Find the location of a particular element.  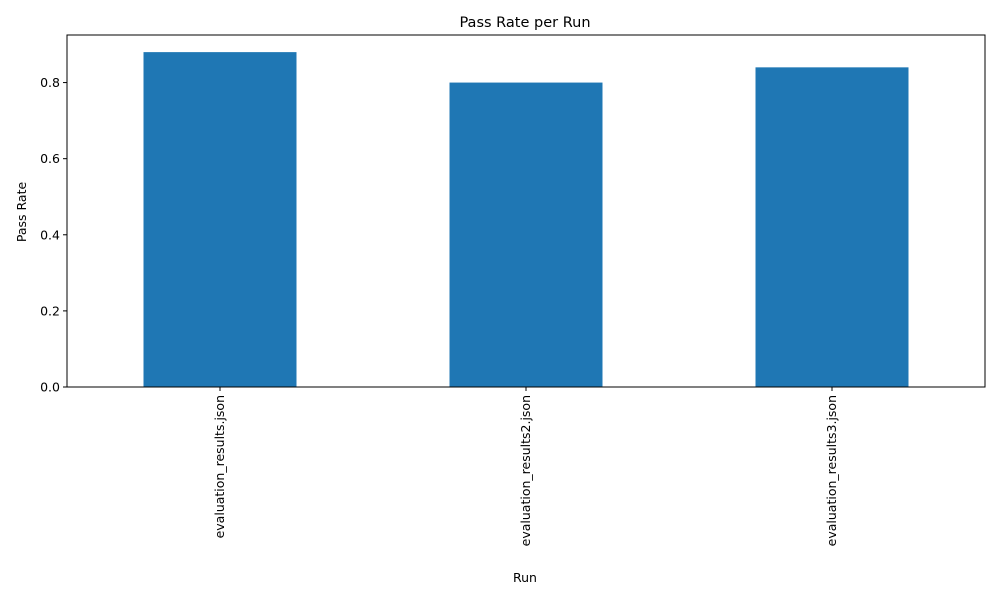

y-tick-label: 0.8 is located at coordinates (50, 82).